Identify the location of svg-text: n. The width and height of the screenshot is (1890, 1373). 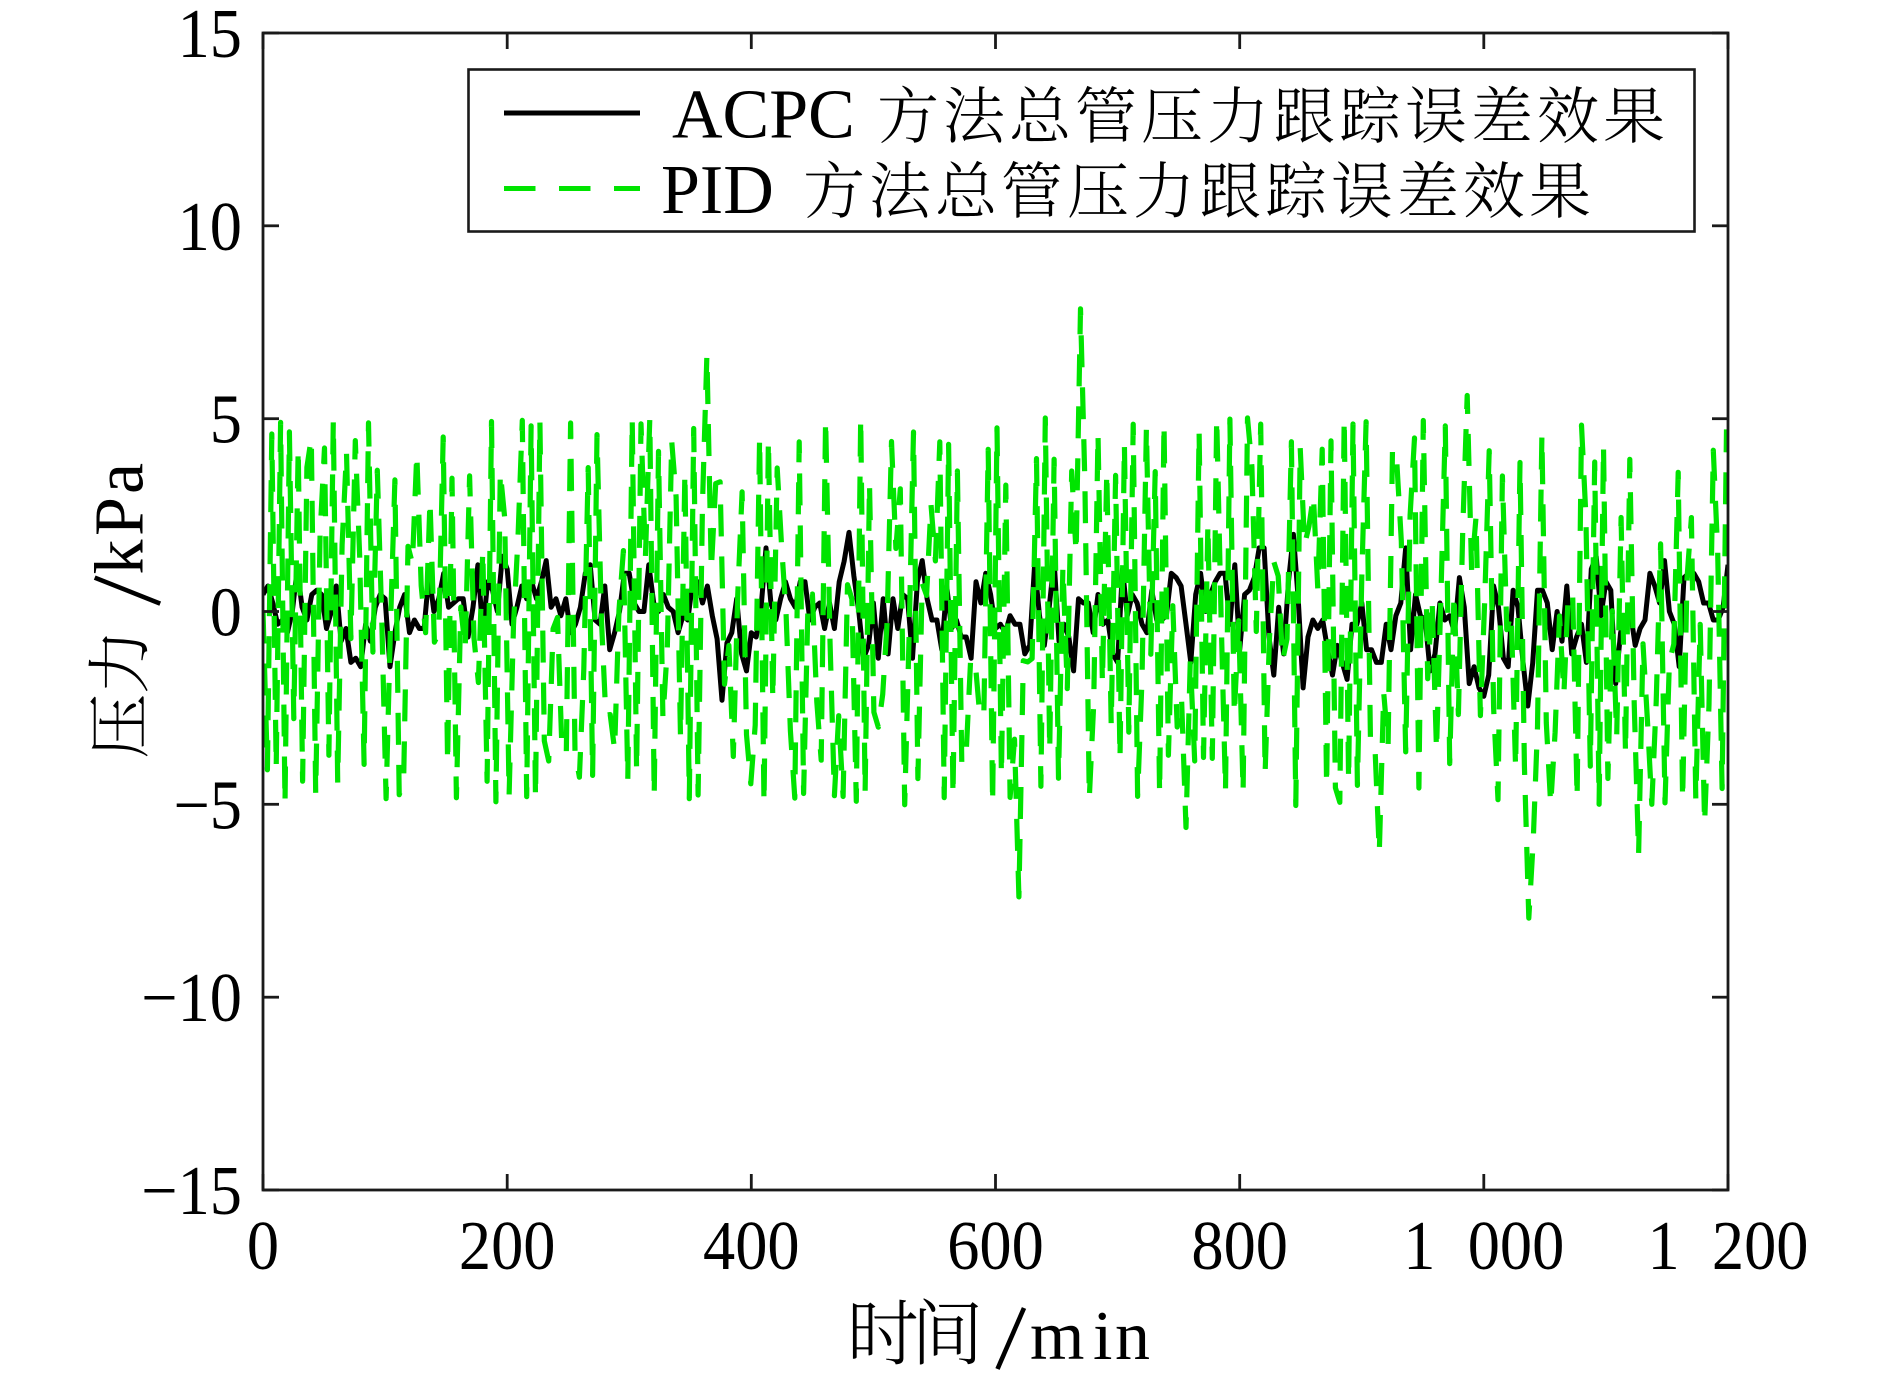
(1132, 1335).